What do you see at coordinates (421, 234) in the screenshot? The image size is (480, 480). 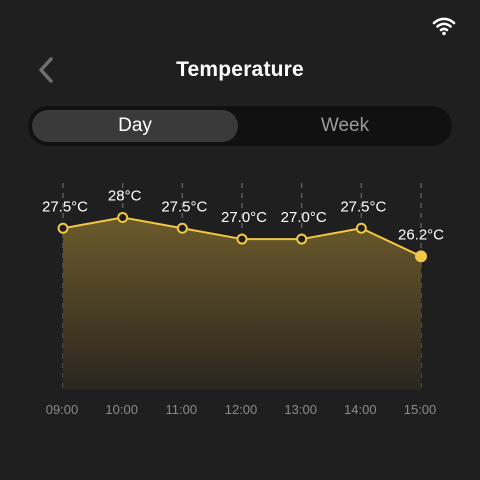 I see `data-label: 26.2°C` at bounding box center [421, 234].